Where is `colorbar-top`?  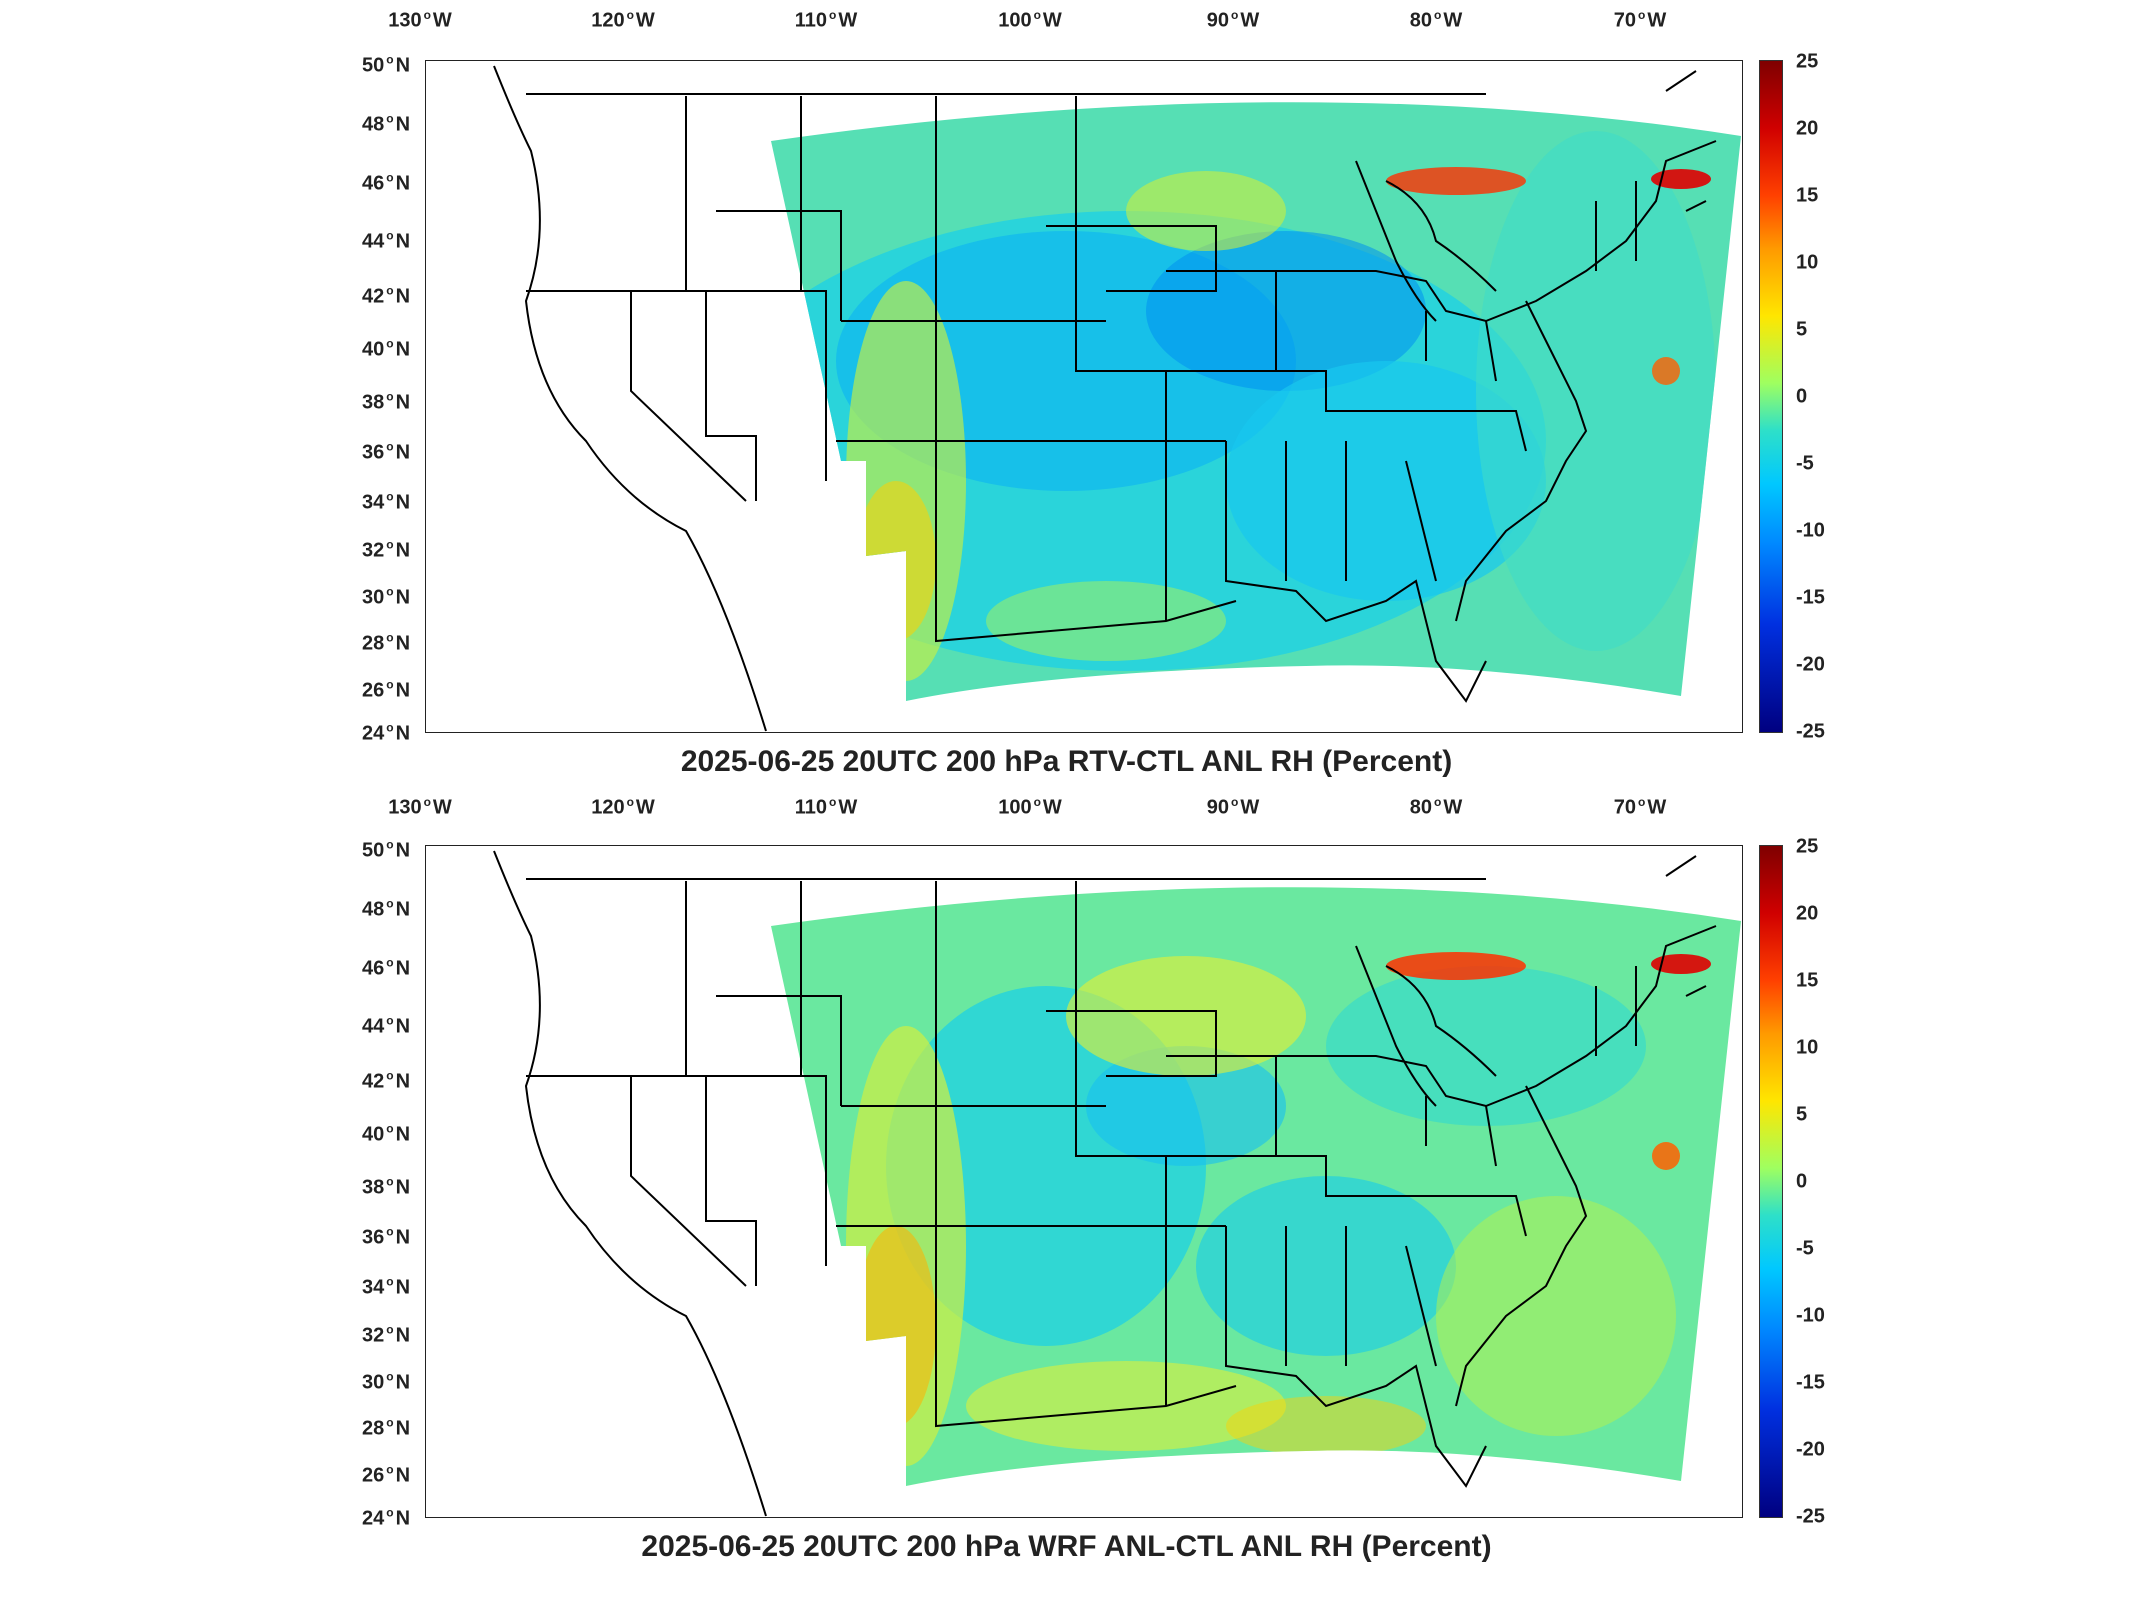 colorbar-top is located at coordinates (1771, 396).